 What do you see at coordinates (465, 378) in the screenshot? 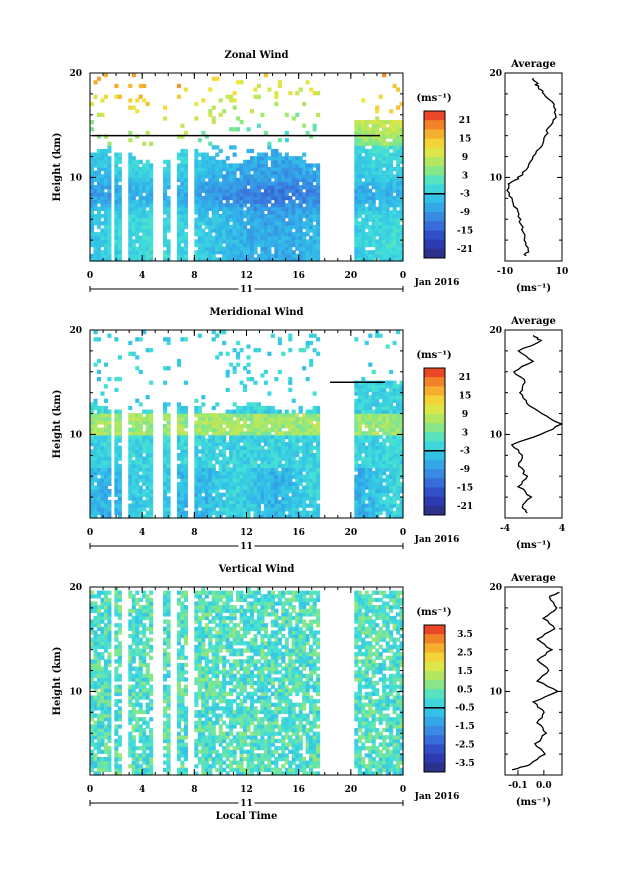
I see `colorbar-tick-label: 21` at bounding box center [465, 378].